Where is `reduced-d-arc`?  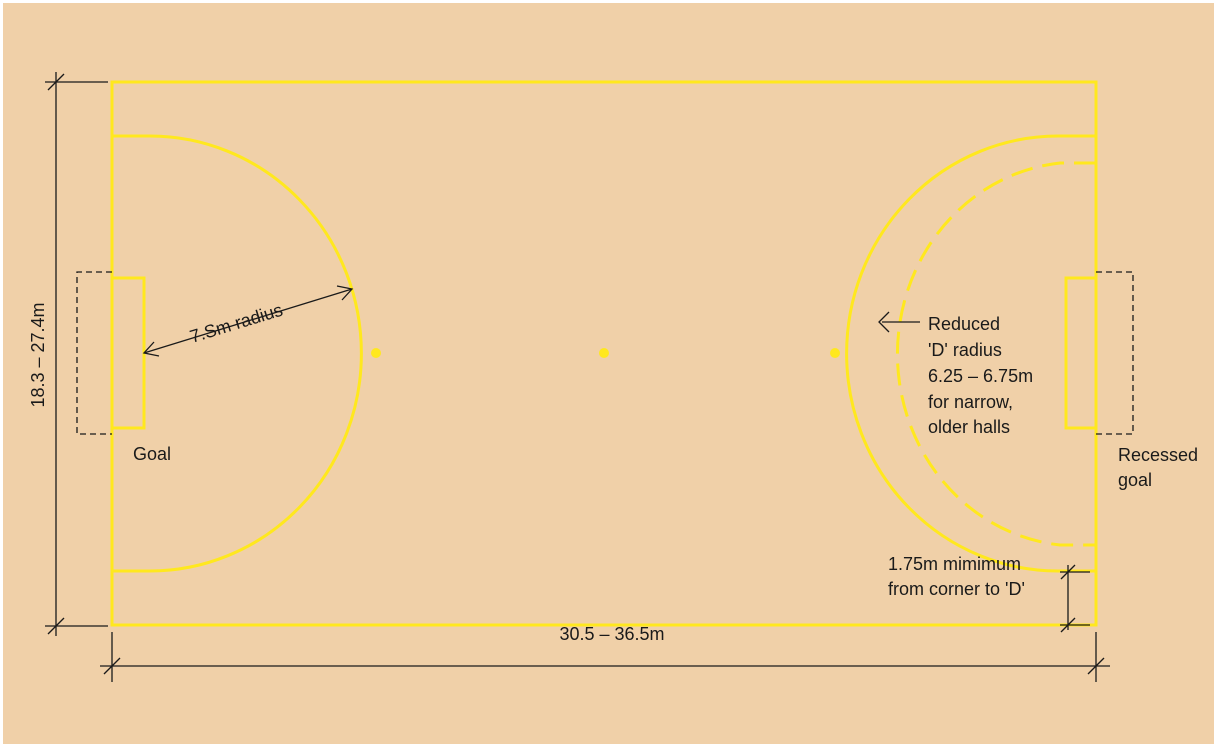 reduced-d-arc is located at coordinates (996, 354).